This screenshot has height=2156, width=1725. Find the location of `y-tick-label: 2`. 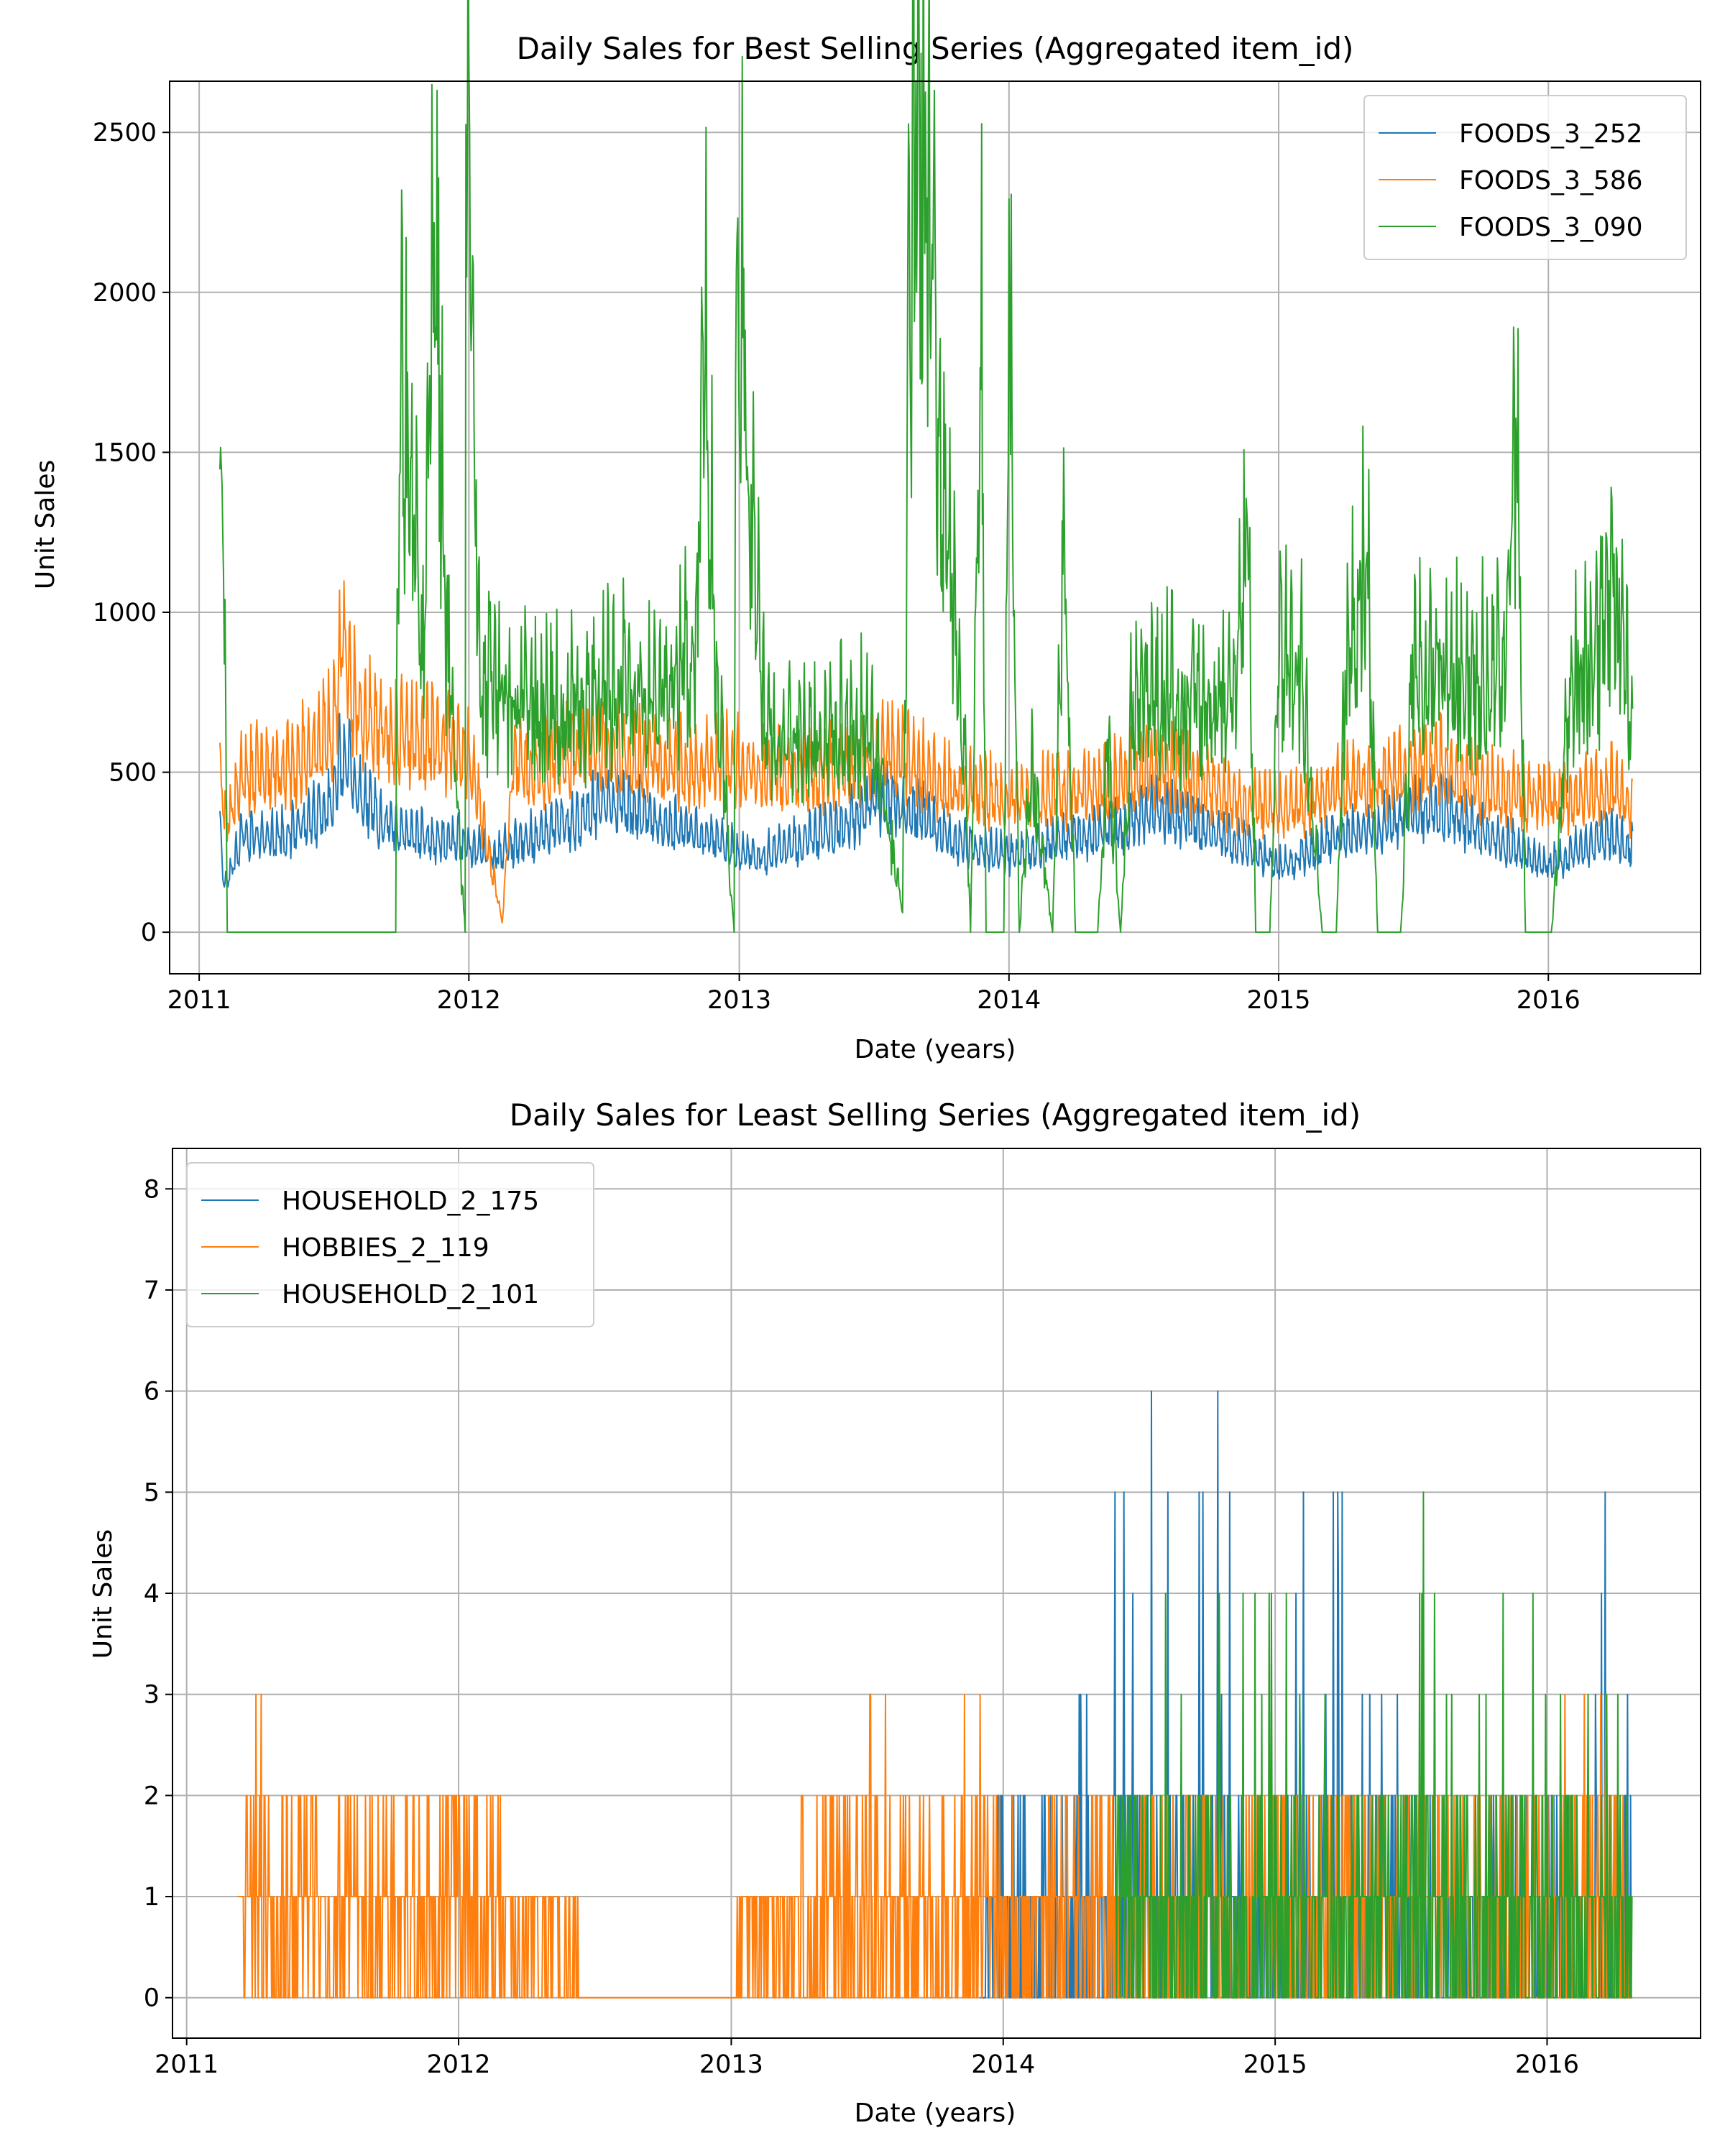

y-tick-label: 2 is located at coordinates (152, 1796).